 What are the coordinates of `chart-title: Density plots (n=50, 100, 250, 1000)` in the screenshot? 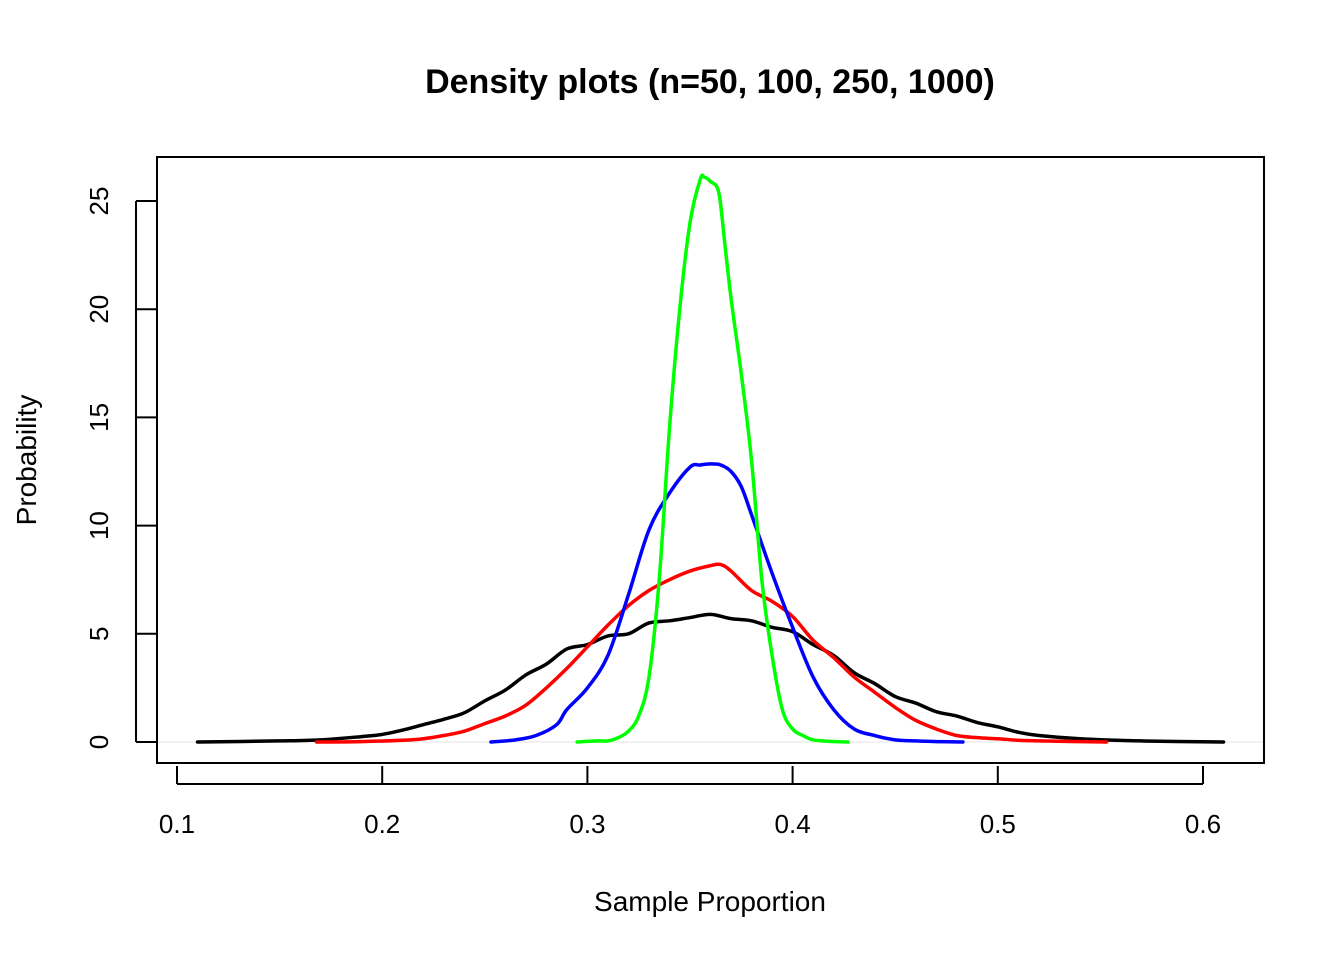 It's located at (710, 82).